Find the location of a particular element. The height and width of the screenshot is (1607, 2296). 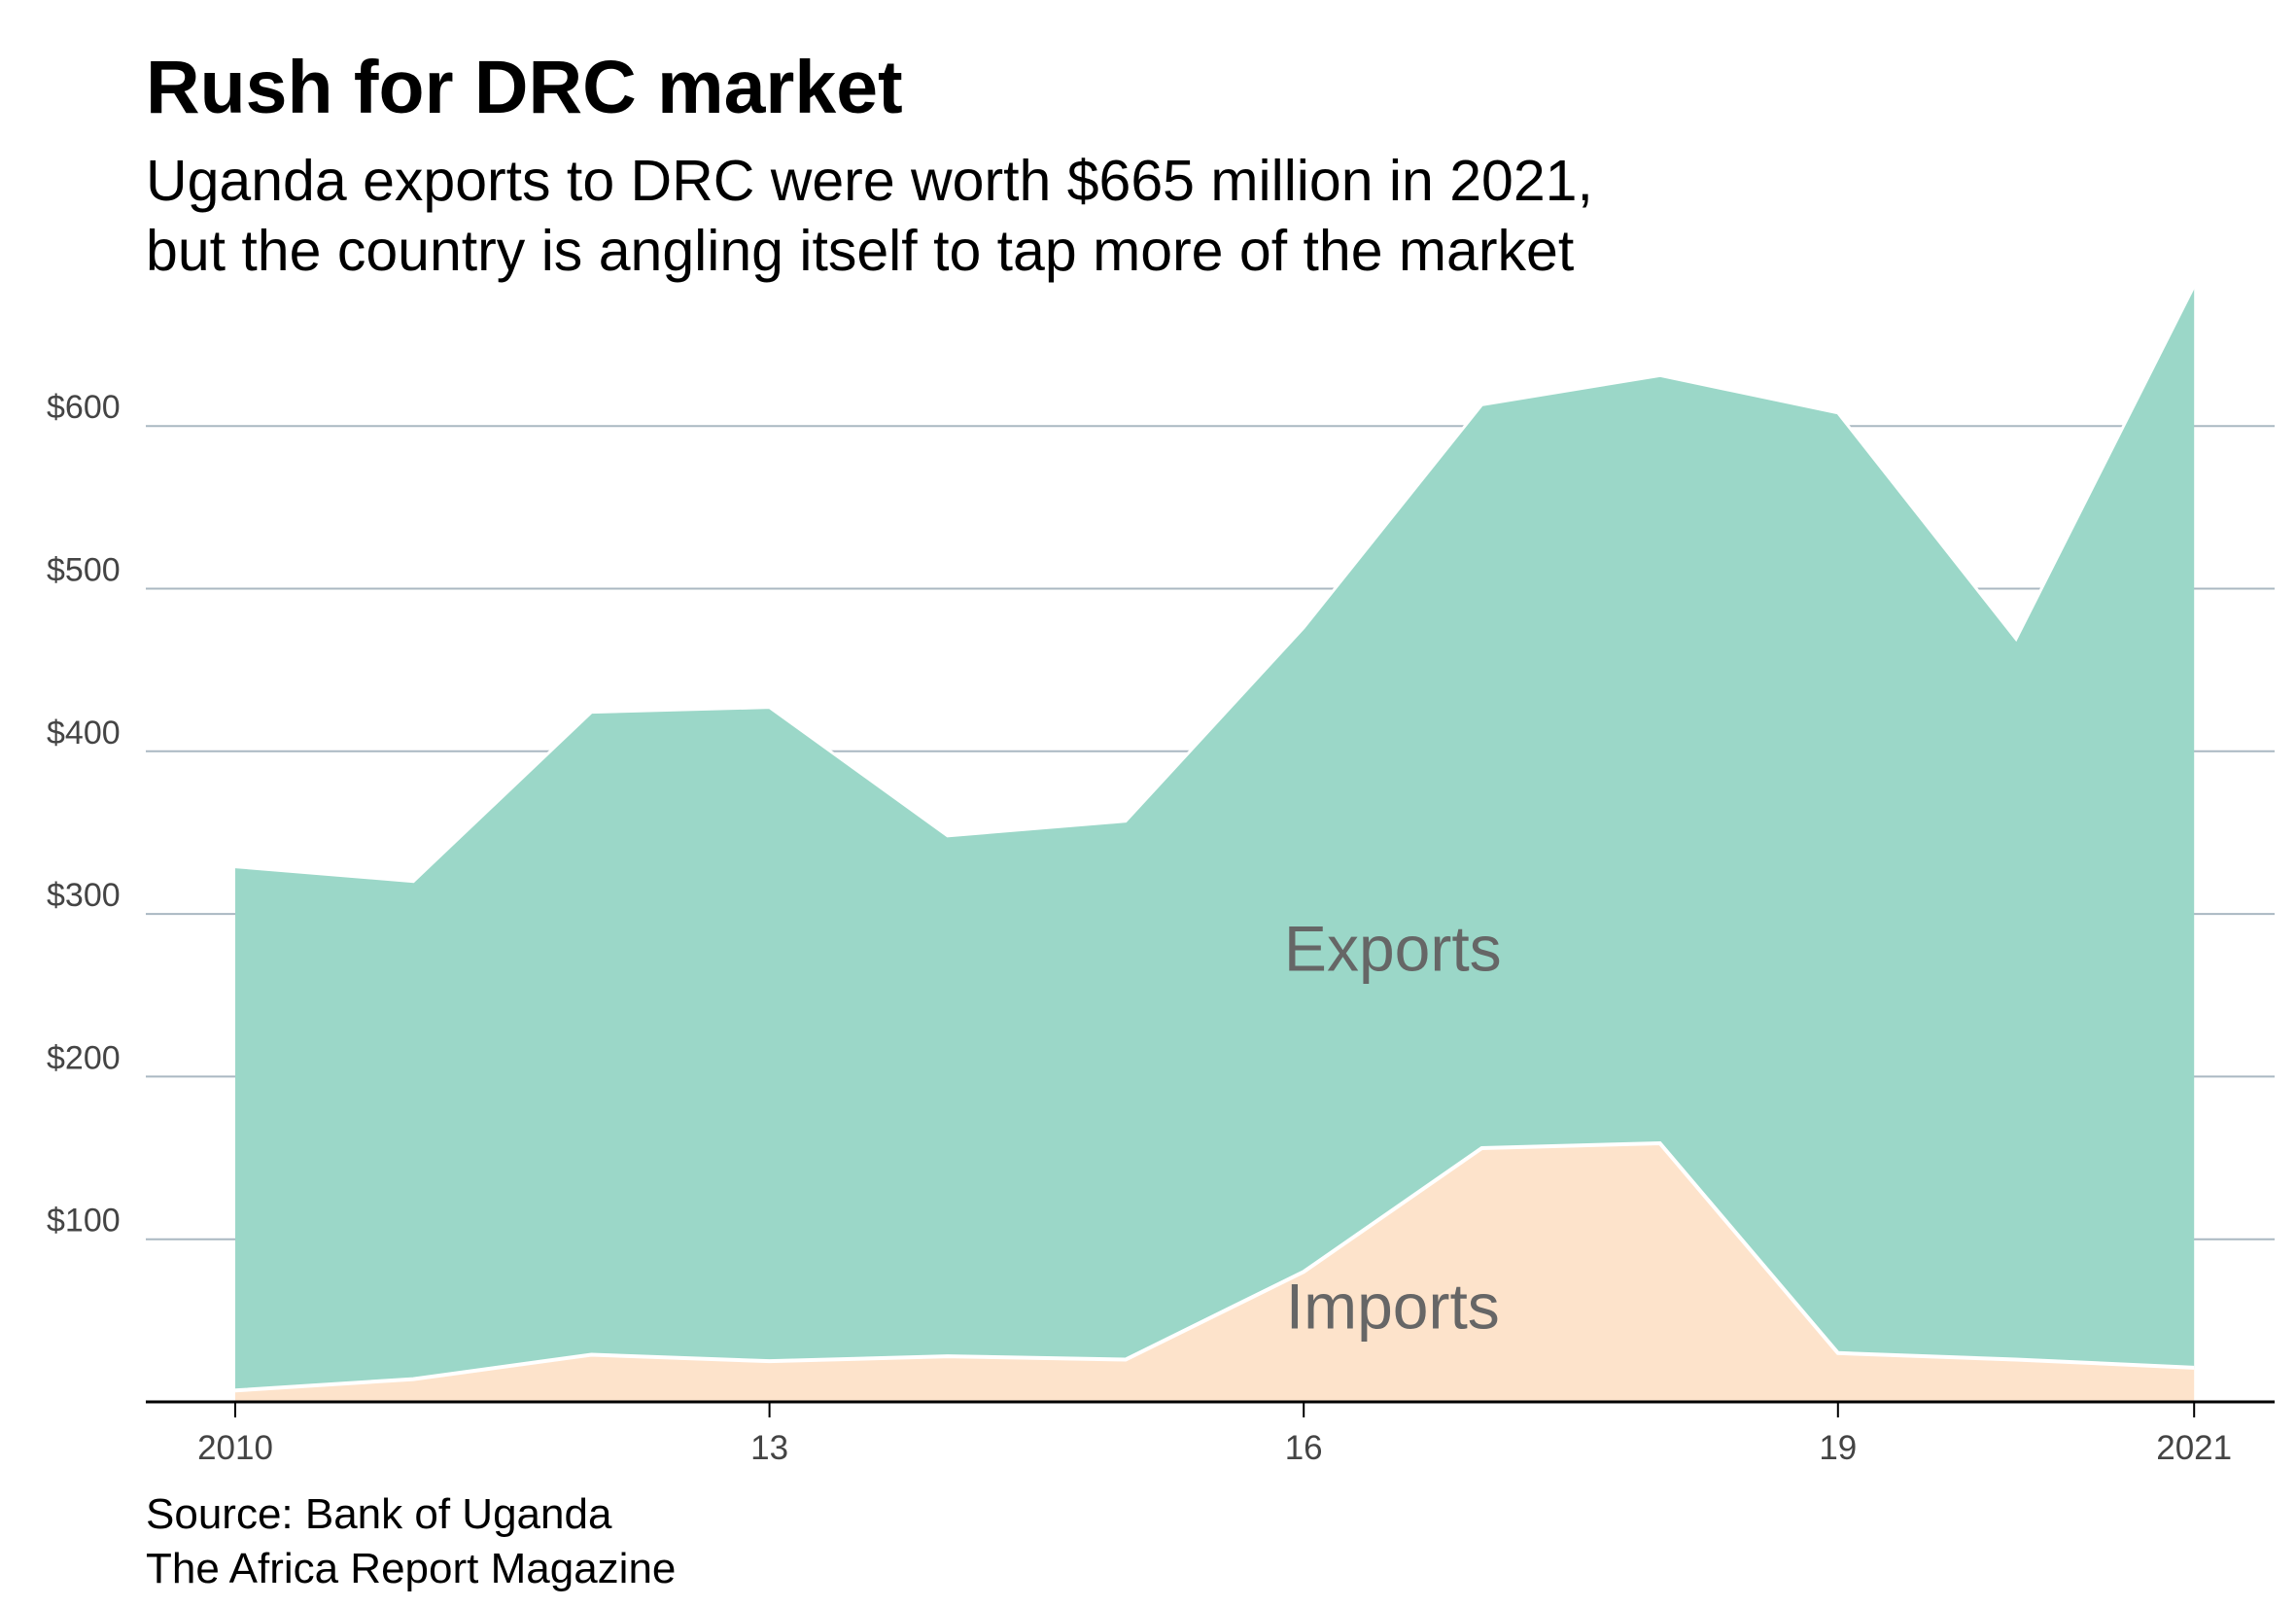

y-tick-label: $300 is located at coordinates (84, 895).